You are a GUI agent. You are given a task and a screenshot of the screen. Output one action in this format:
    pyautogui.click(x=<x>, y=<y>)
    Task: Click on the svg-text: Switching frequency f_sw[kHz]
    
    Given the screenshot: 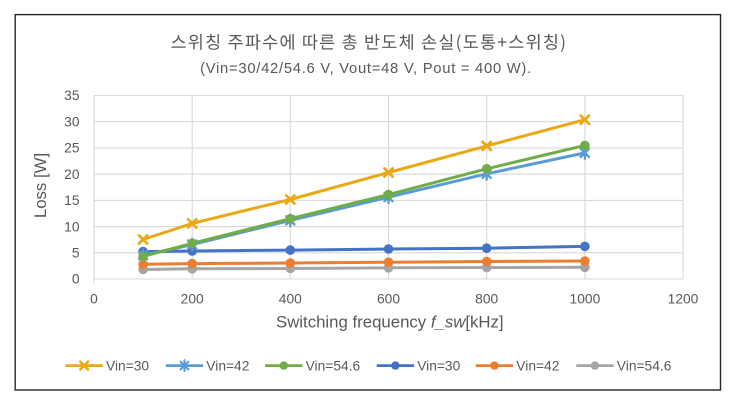 What is the action you would take?
    pyautogui.click(x=390, y=322)
    